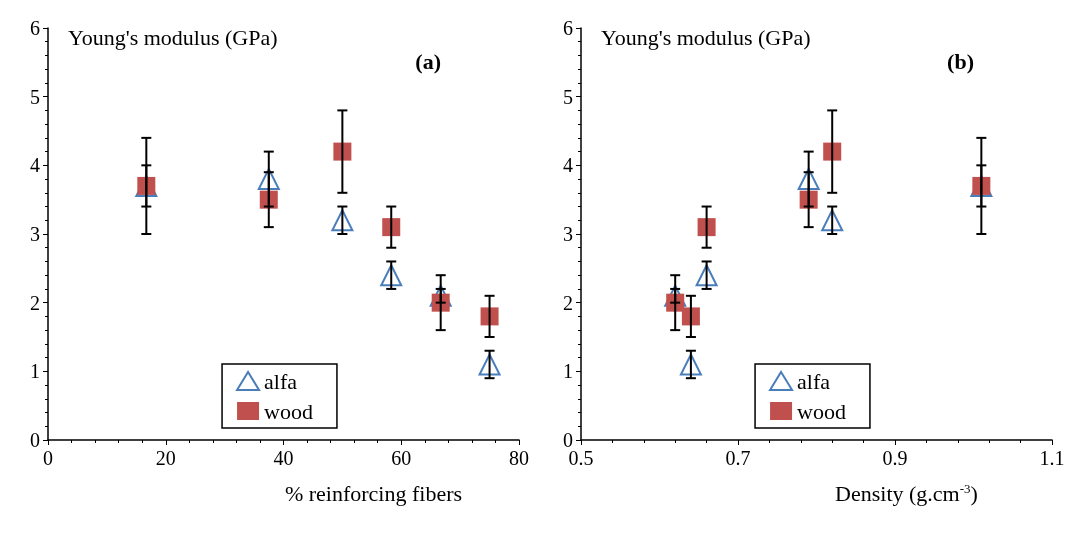 This screenshot has height=536, width=1083. What do you see at coordinates (165, 458) in the screenshot?
I see `x-tick-label: 20` at bounding box center [165, 458].